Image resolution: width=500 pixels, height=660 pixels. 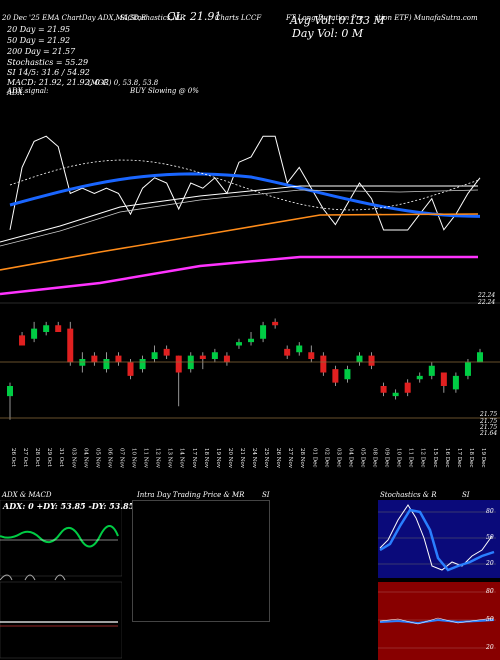 I want to click on date-tick: 28 Nov, so click(x=302, y=458).